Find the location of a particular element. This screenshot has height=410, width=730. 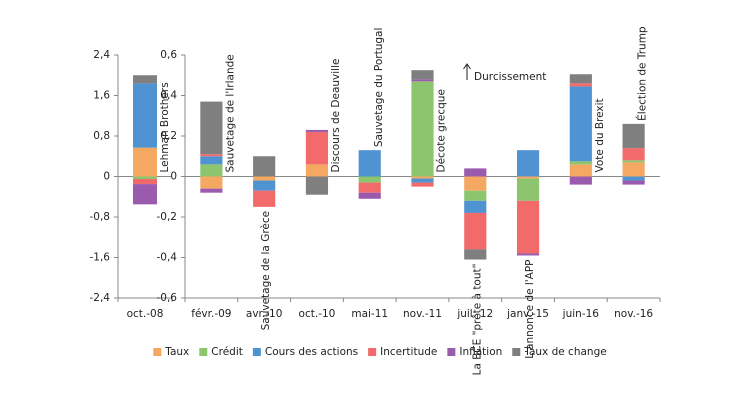

x-tick-label: avr.-10 is located at coordinates (264, 314).